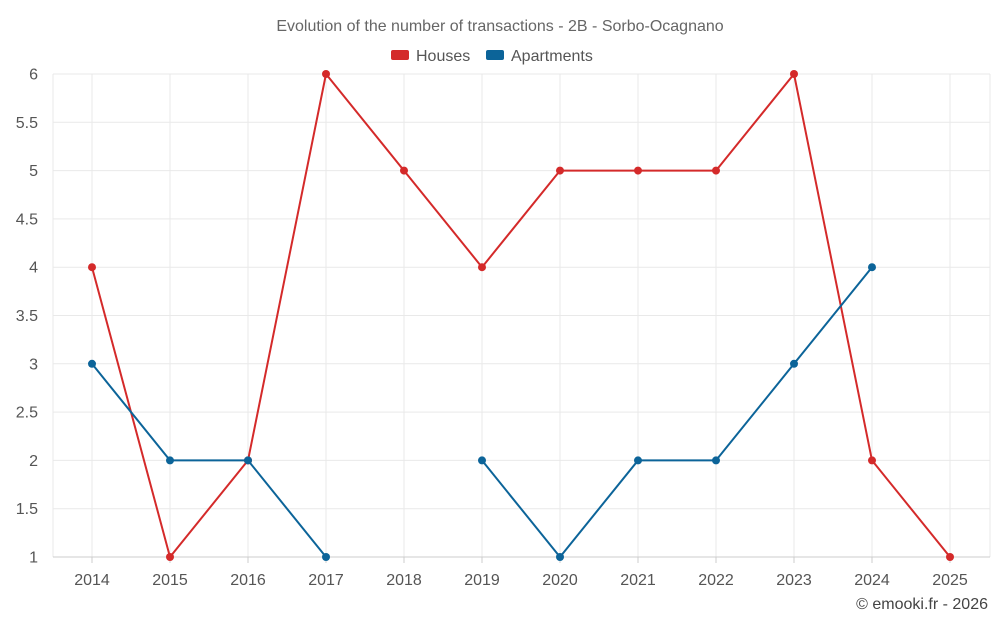  I want to click on legend-item-apartments: Apartments, so click(539, 56).